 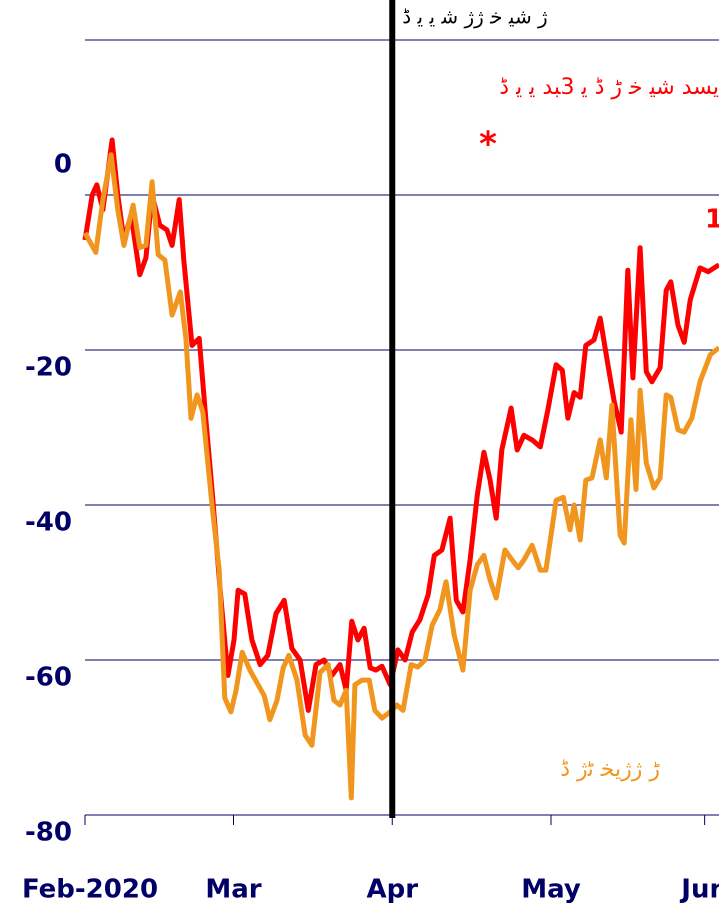 What do you see at coordinates (233, 890) in the screenshot?
I see `x-tick-label: Mar` at bounding box center [233, 890].